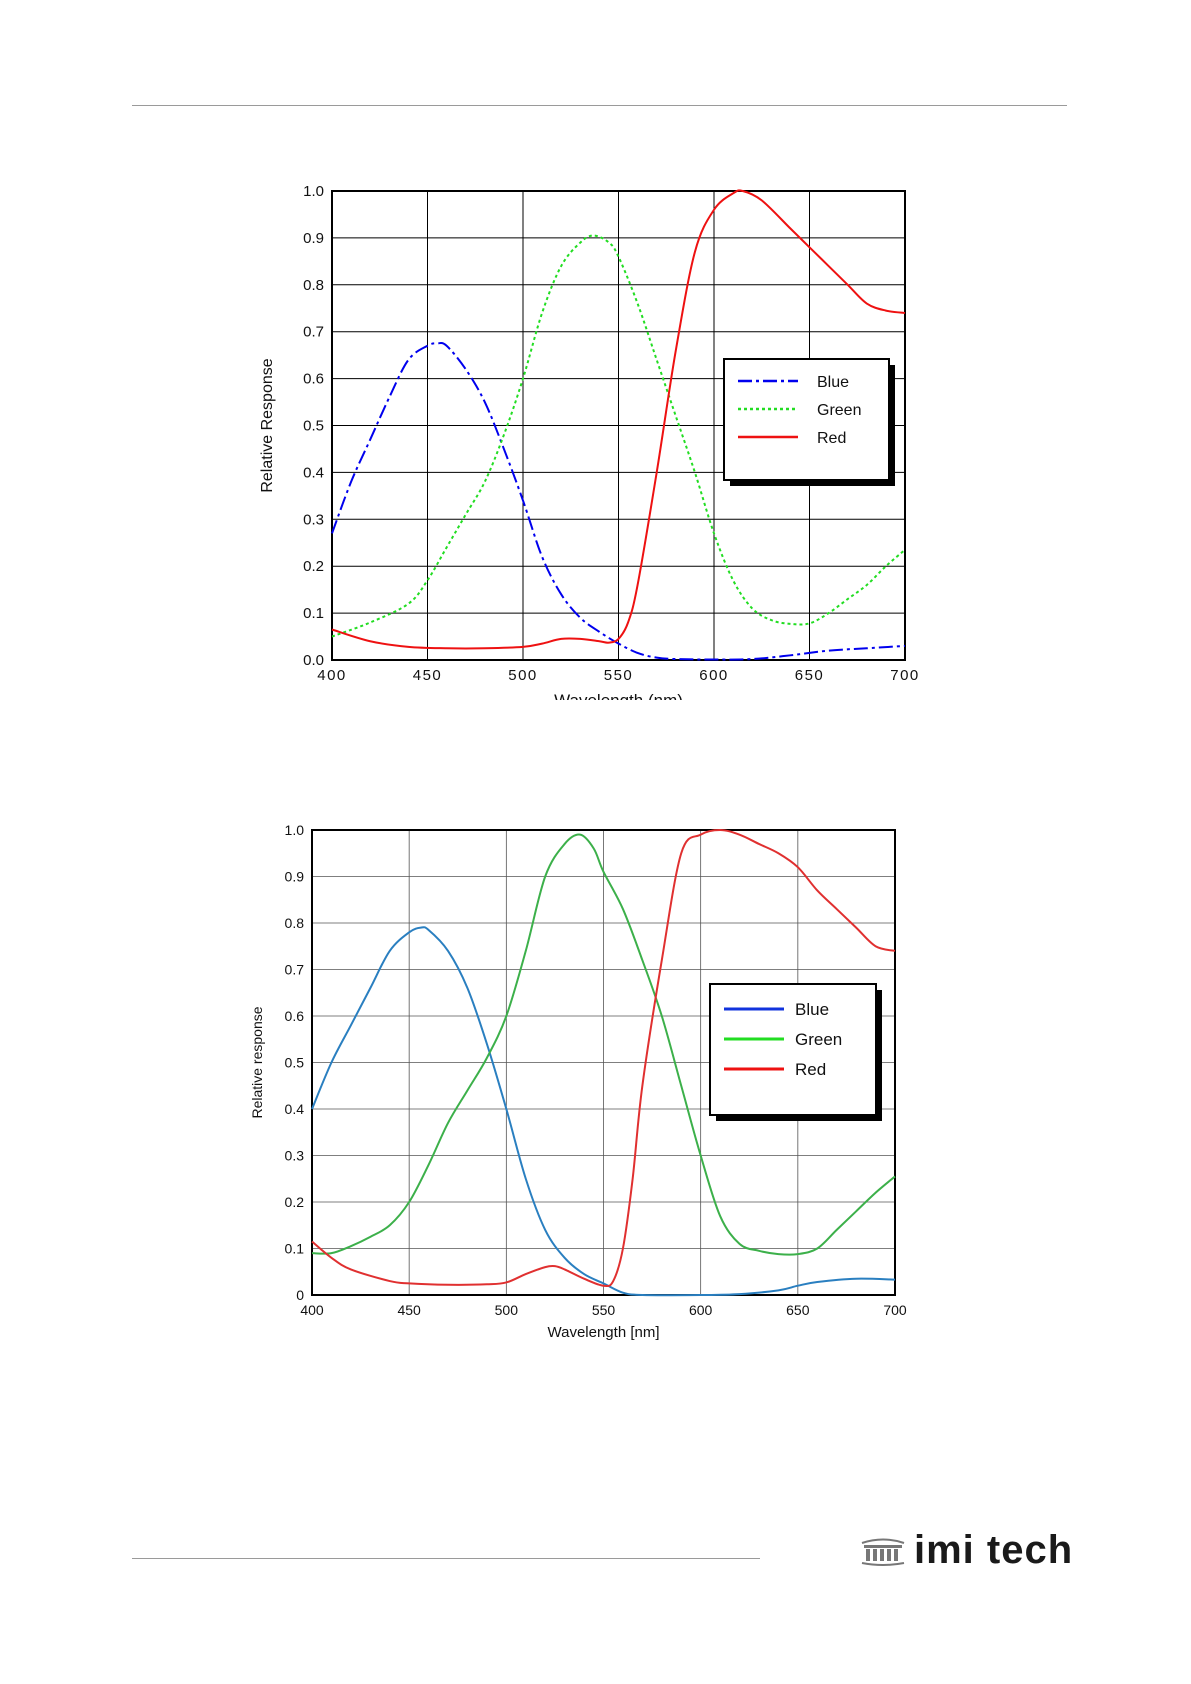 This screenshot has height=1684, width=1191. I want to click on header-rule, so click(599, 105).